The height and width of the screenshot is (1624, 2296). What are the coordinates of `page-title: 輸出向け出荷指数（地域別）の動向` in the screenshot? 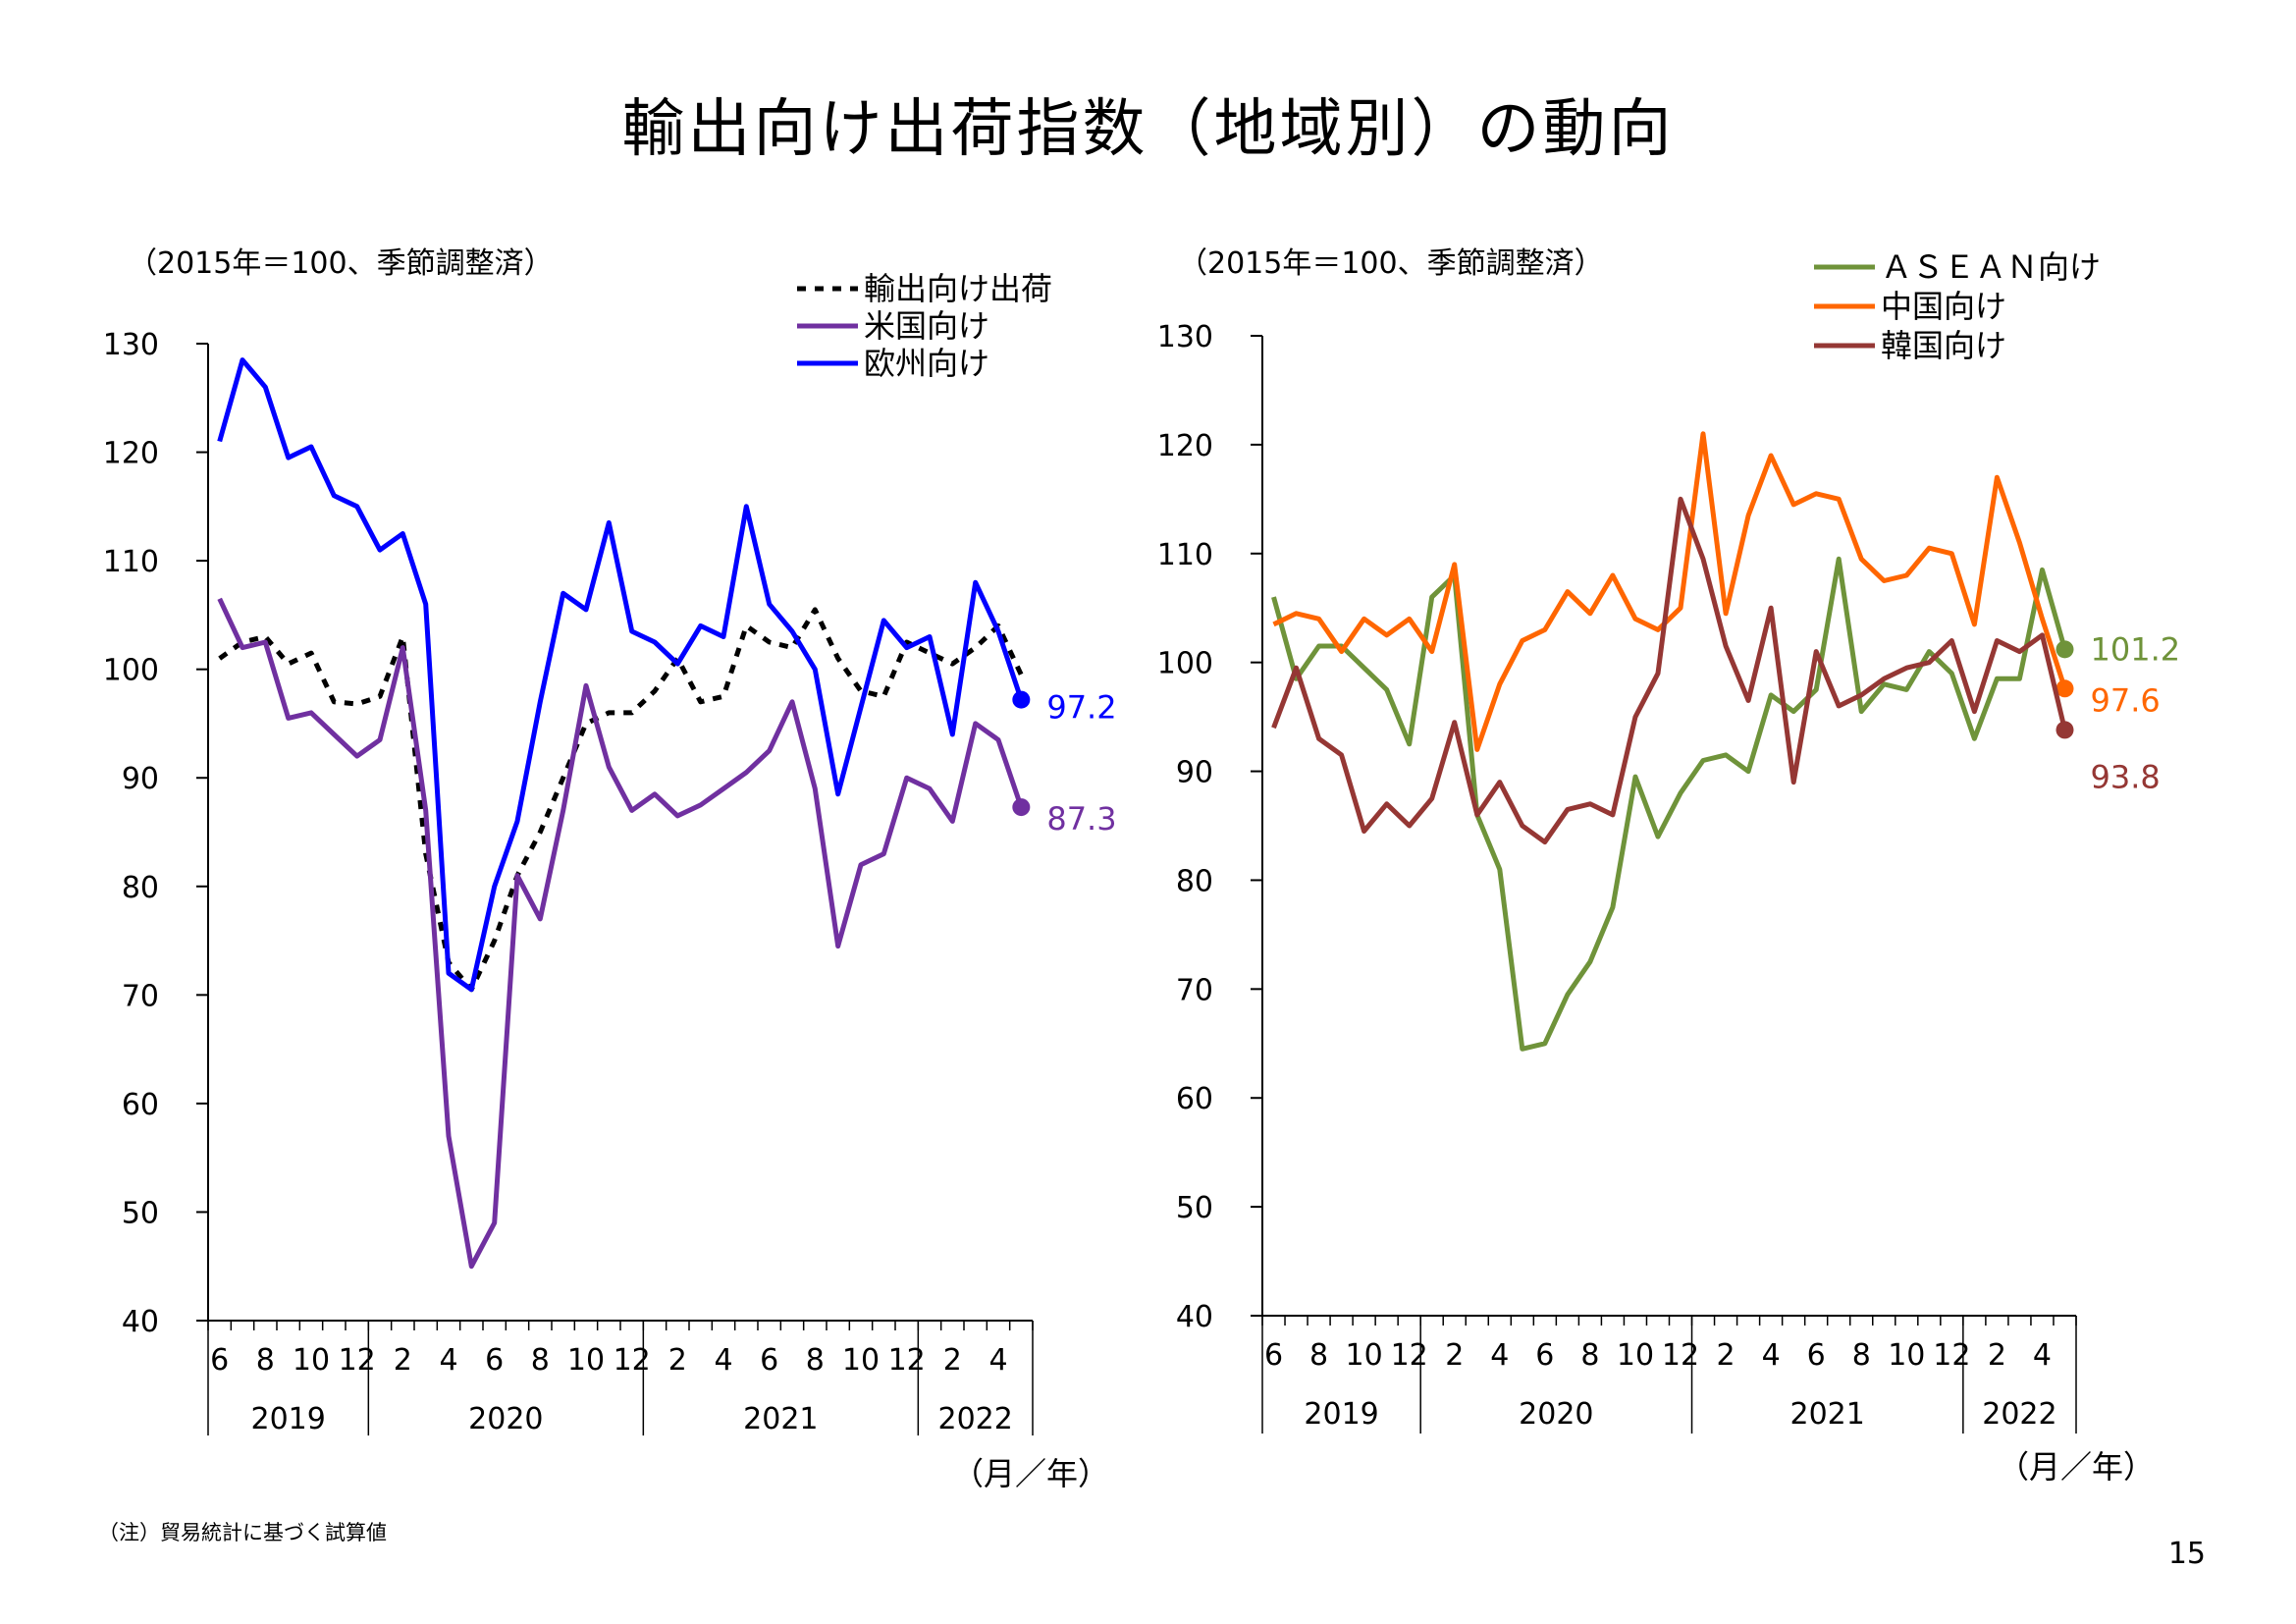 It's located at (1148, 129).